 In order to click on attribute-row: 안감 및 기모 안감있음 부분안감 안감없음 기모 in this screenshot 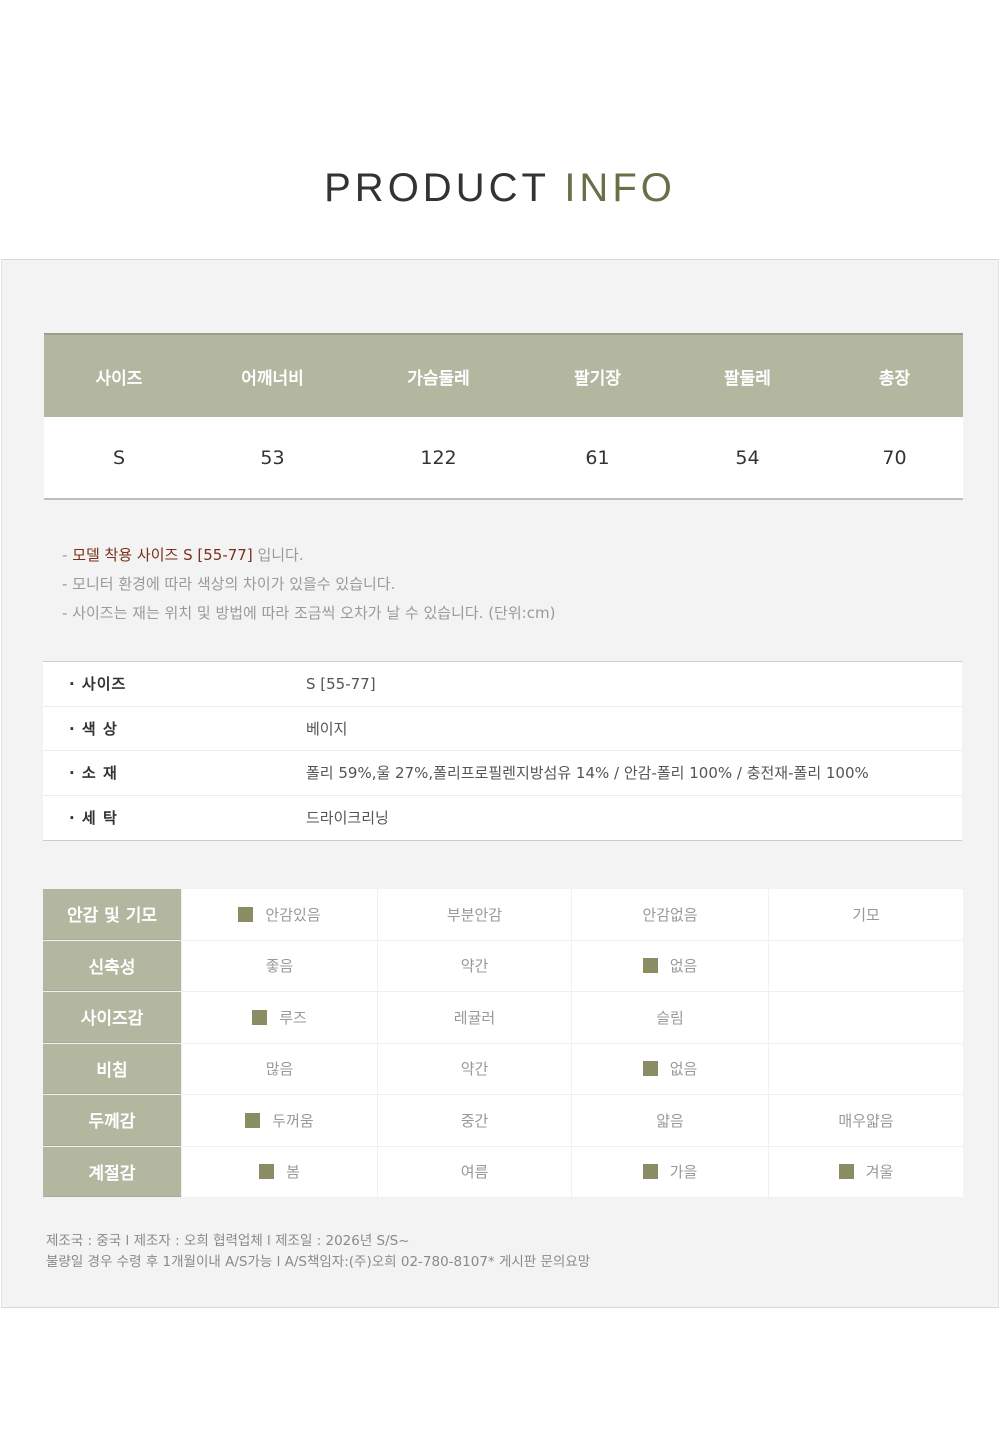, I will do `click(503, 915)`.